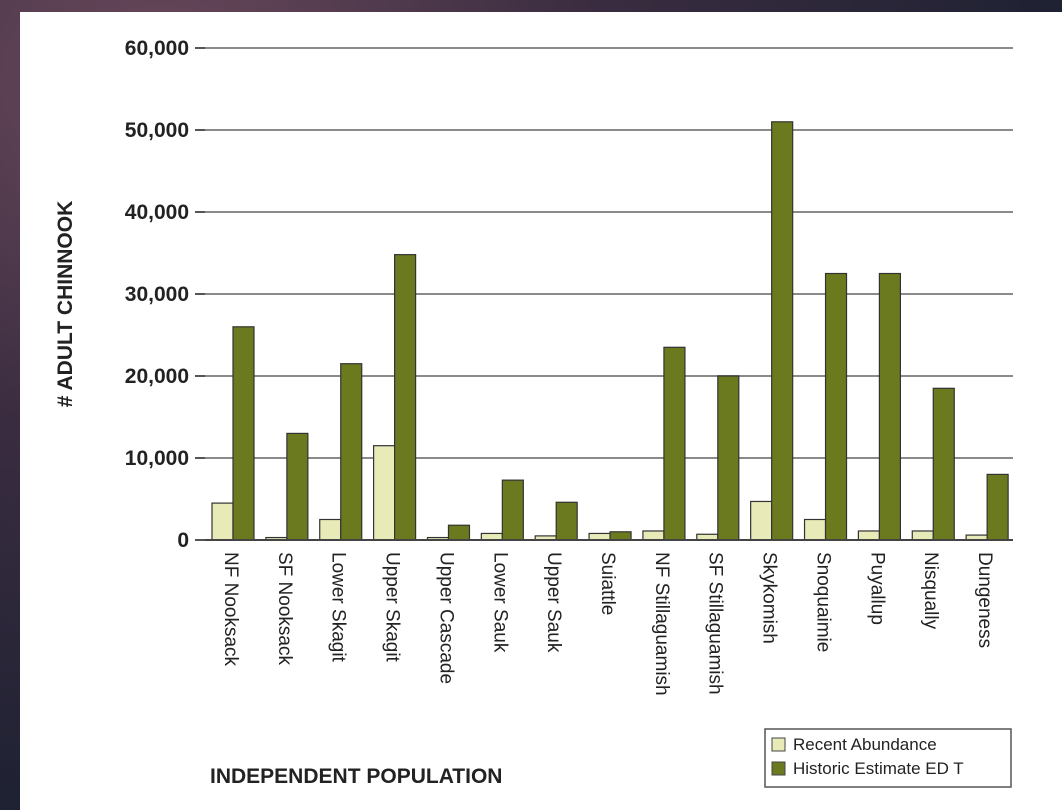 This screenshot has height=810, width=1062. What do you see at coordinates (715, 623) in the screenshot?
I see `x-category-label: SF Stillaguamish` at bounding box center [715, 623].